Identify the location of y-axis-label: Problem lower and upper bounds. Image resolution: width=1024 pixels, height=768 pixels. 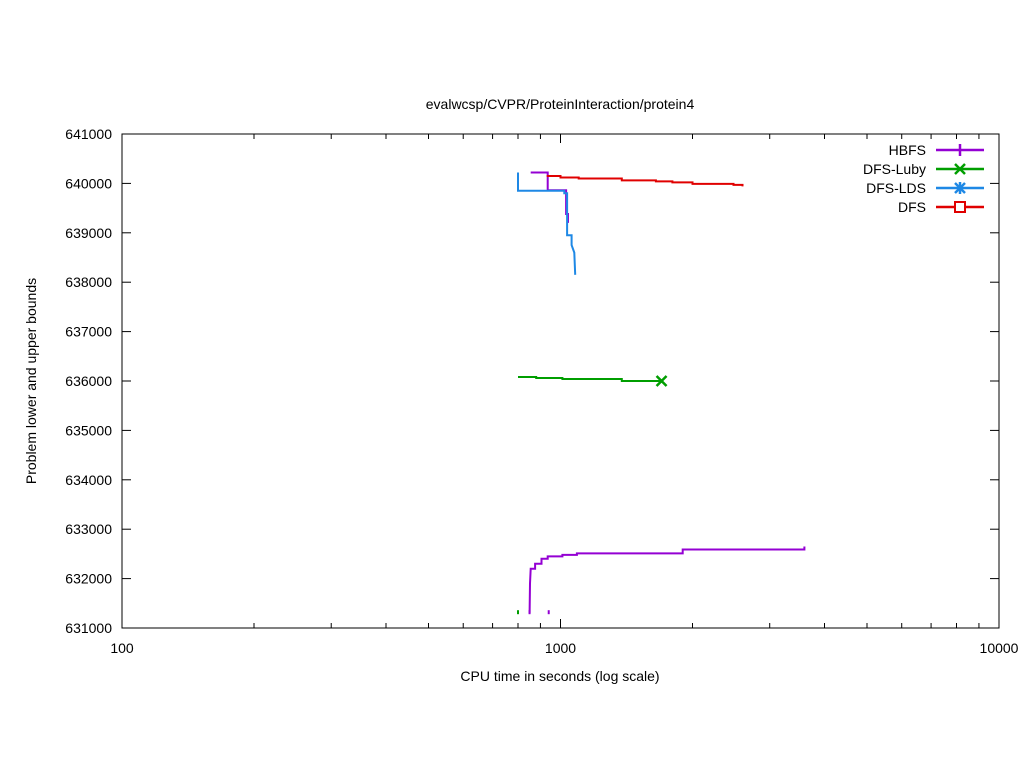
(31, 381).